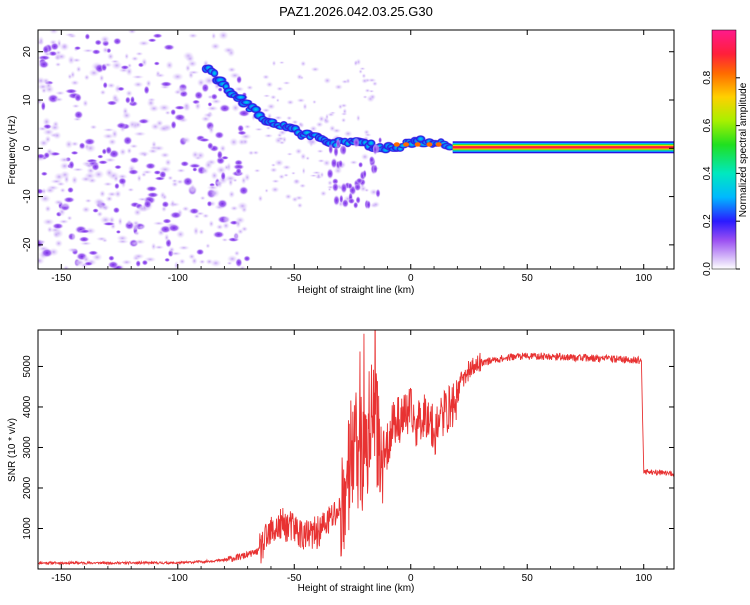 The image size is (750, 605). What do you see at coordinates (294, 278) in the screenshot?
I see `x-tick-label: -50` at bounding box center [294, 278].